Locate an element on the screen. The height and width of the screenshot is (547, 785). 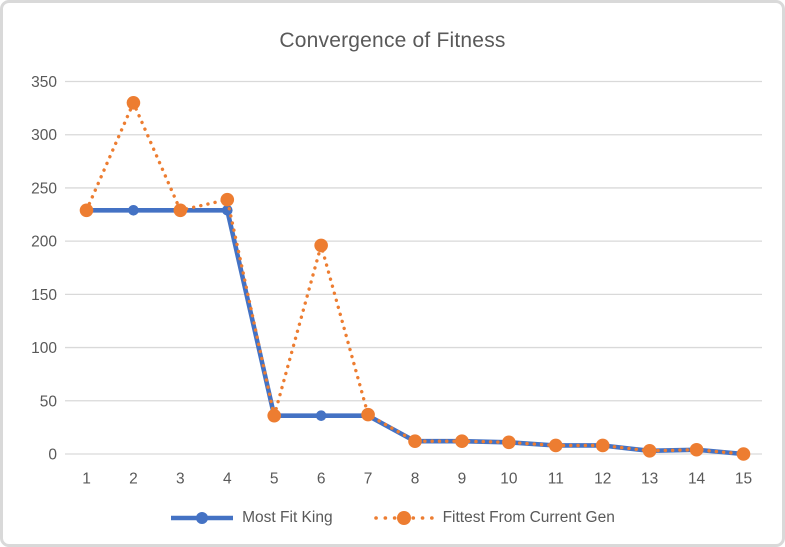
y-tick-label: 0 is located at coordinates (52, 455).